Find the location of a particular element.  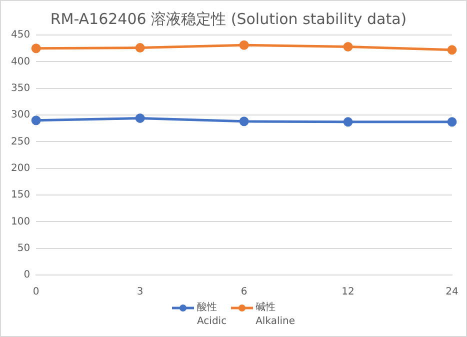

y-tick-label: 300 is located at coordinates (20, 115).